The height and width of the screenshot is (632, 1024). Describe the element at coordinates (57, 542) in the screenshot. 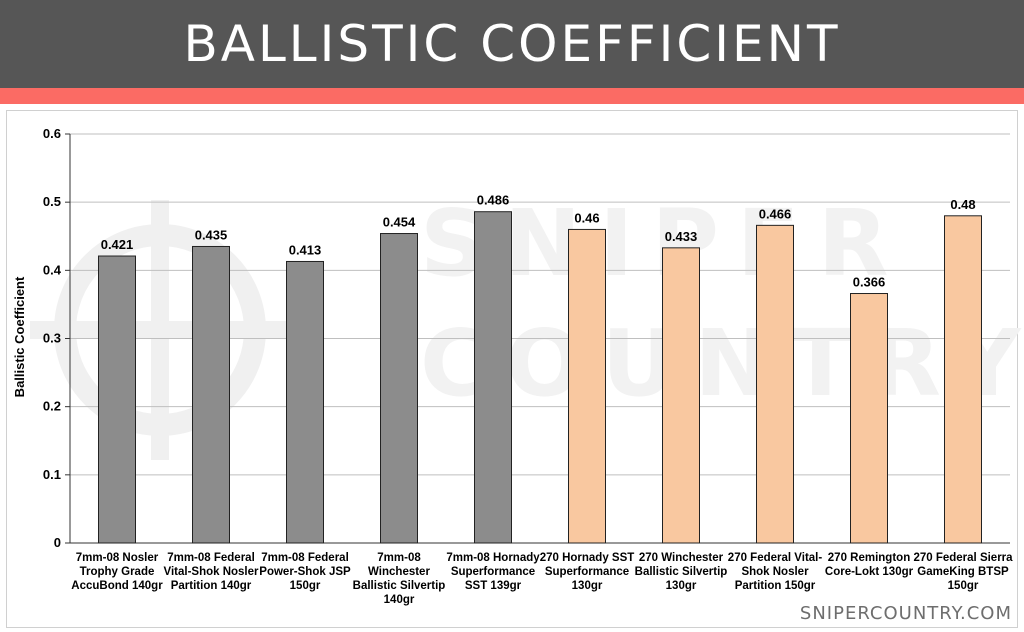

I see `y-tick-label: 0` at that location.